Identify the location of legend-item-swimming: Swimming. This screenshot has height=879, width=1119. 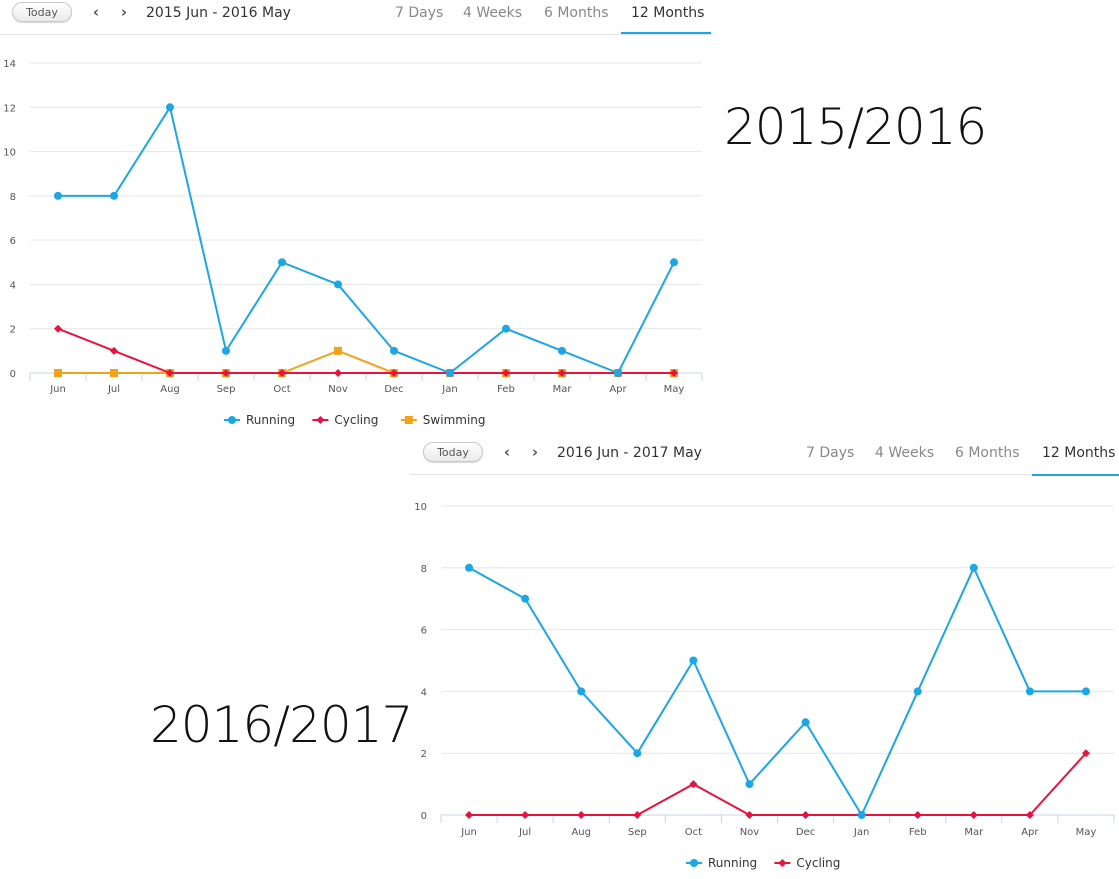
(443, 420).